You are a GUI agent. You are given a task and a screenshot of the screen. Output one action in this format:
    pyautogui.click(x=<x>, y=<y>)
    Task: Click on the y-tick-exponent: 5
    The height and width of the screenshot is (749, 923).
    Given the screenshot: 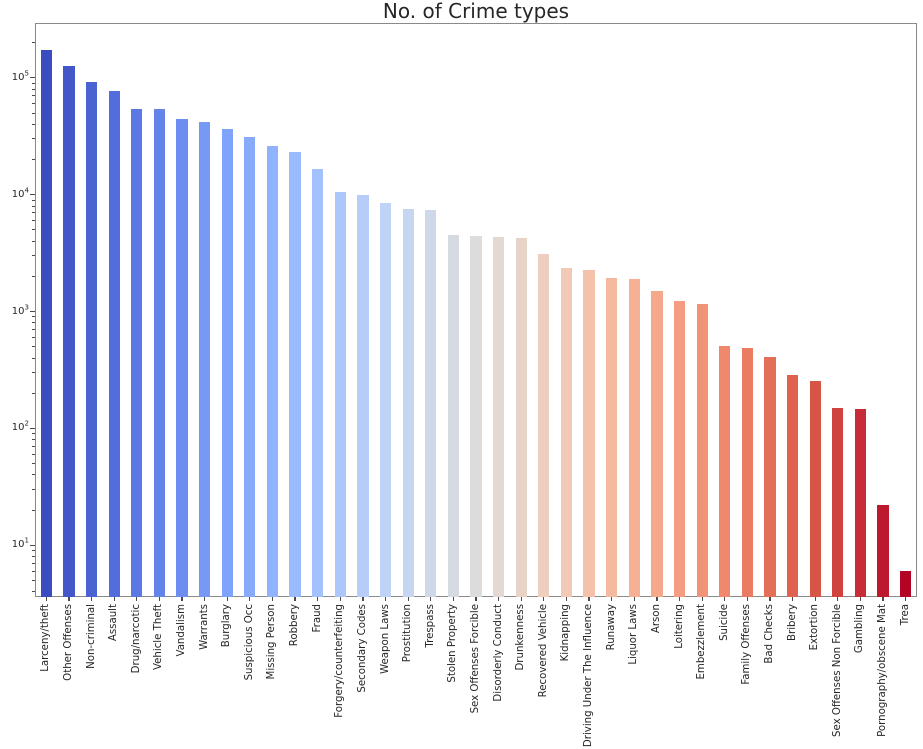 What is the action you would take?
    pyautogui.click(x=26, y=73)
    